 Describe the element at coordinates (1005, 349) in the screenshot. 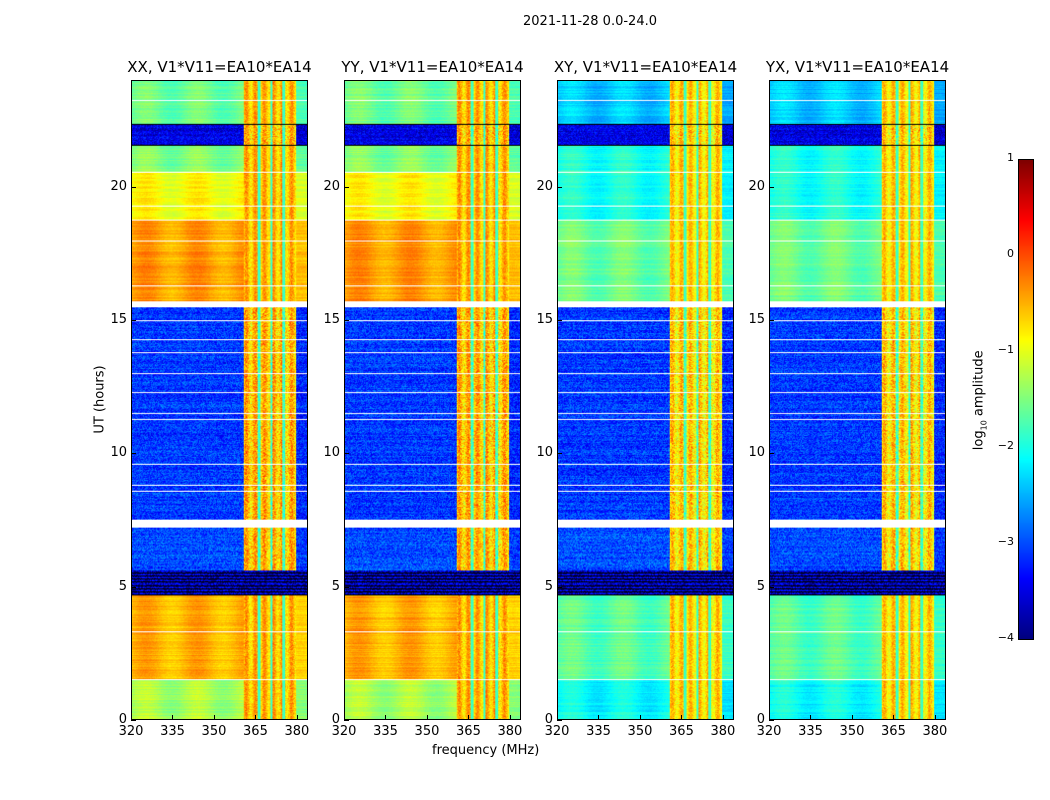

I see `colorbar-tick-label: −1` at that location.